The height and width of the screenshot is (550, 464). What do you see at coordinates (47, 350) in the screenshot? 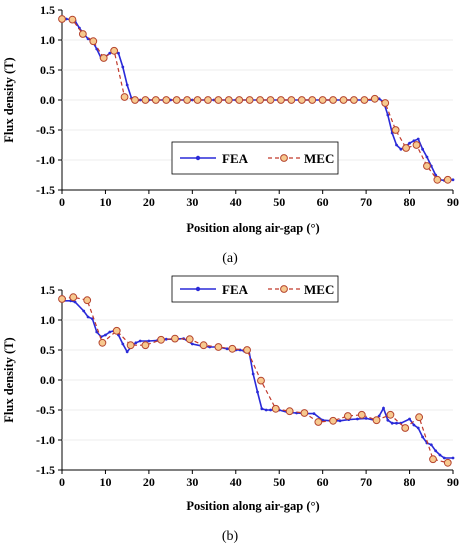
I see `y-tick-label: 0.5` at bounding box center [47, 350].